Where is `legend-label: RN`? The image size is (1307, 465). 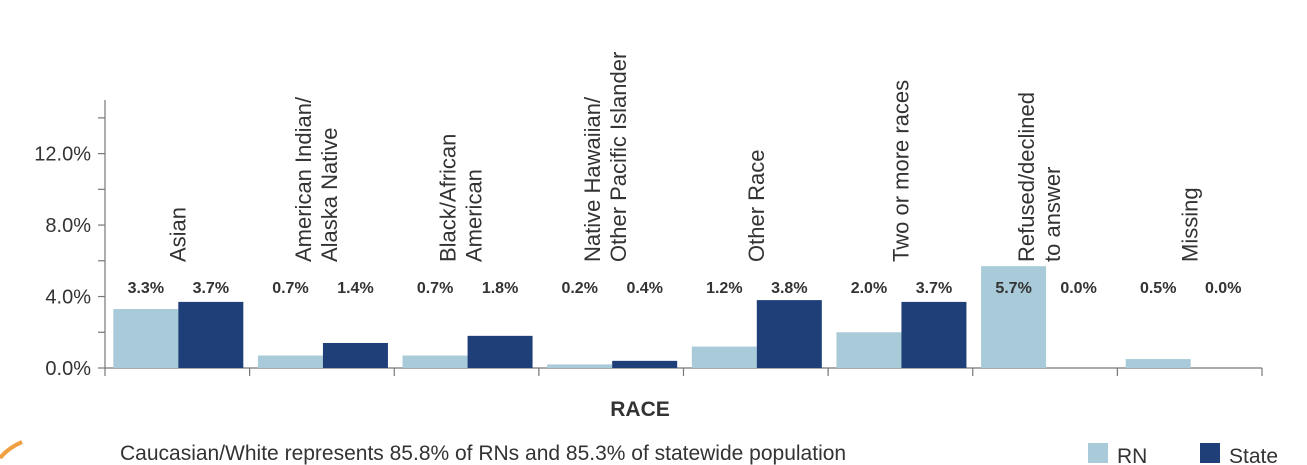
legend-label: RN is located at coordinates (1132, 455).